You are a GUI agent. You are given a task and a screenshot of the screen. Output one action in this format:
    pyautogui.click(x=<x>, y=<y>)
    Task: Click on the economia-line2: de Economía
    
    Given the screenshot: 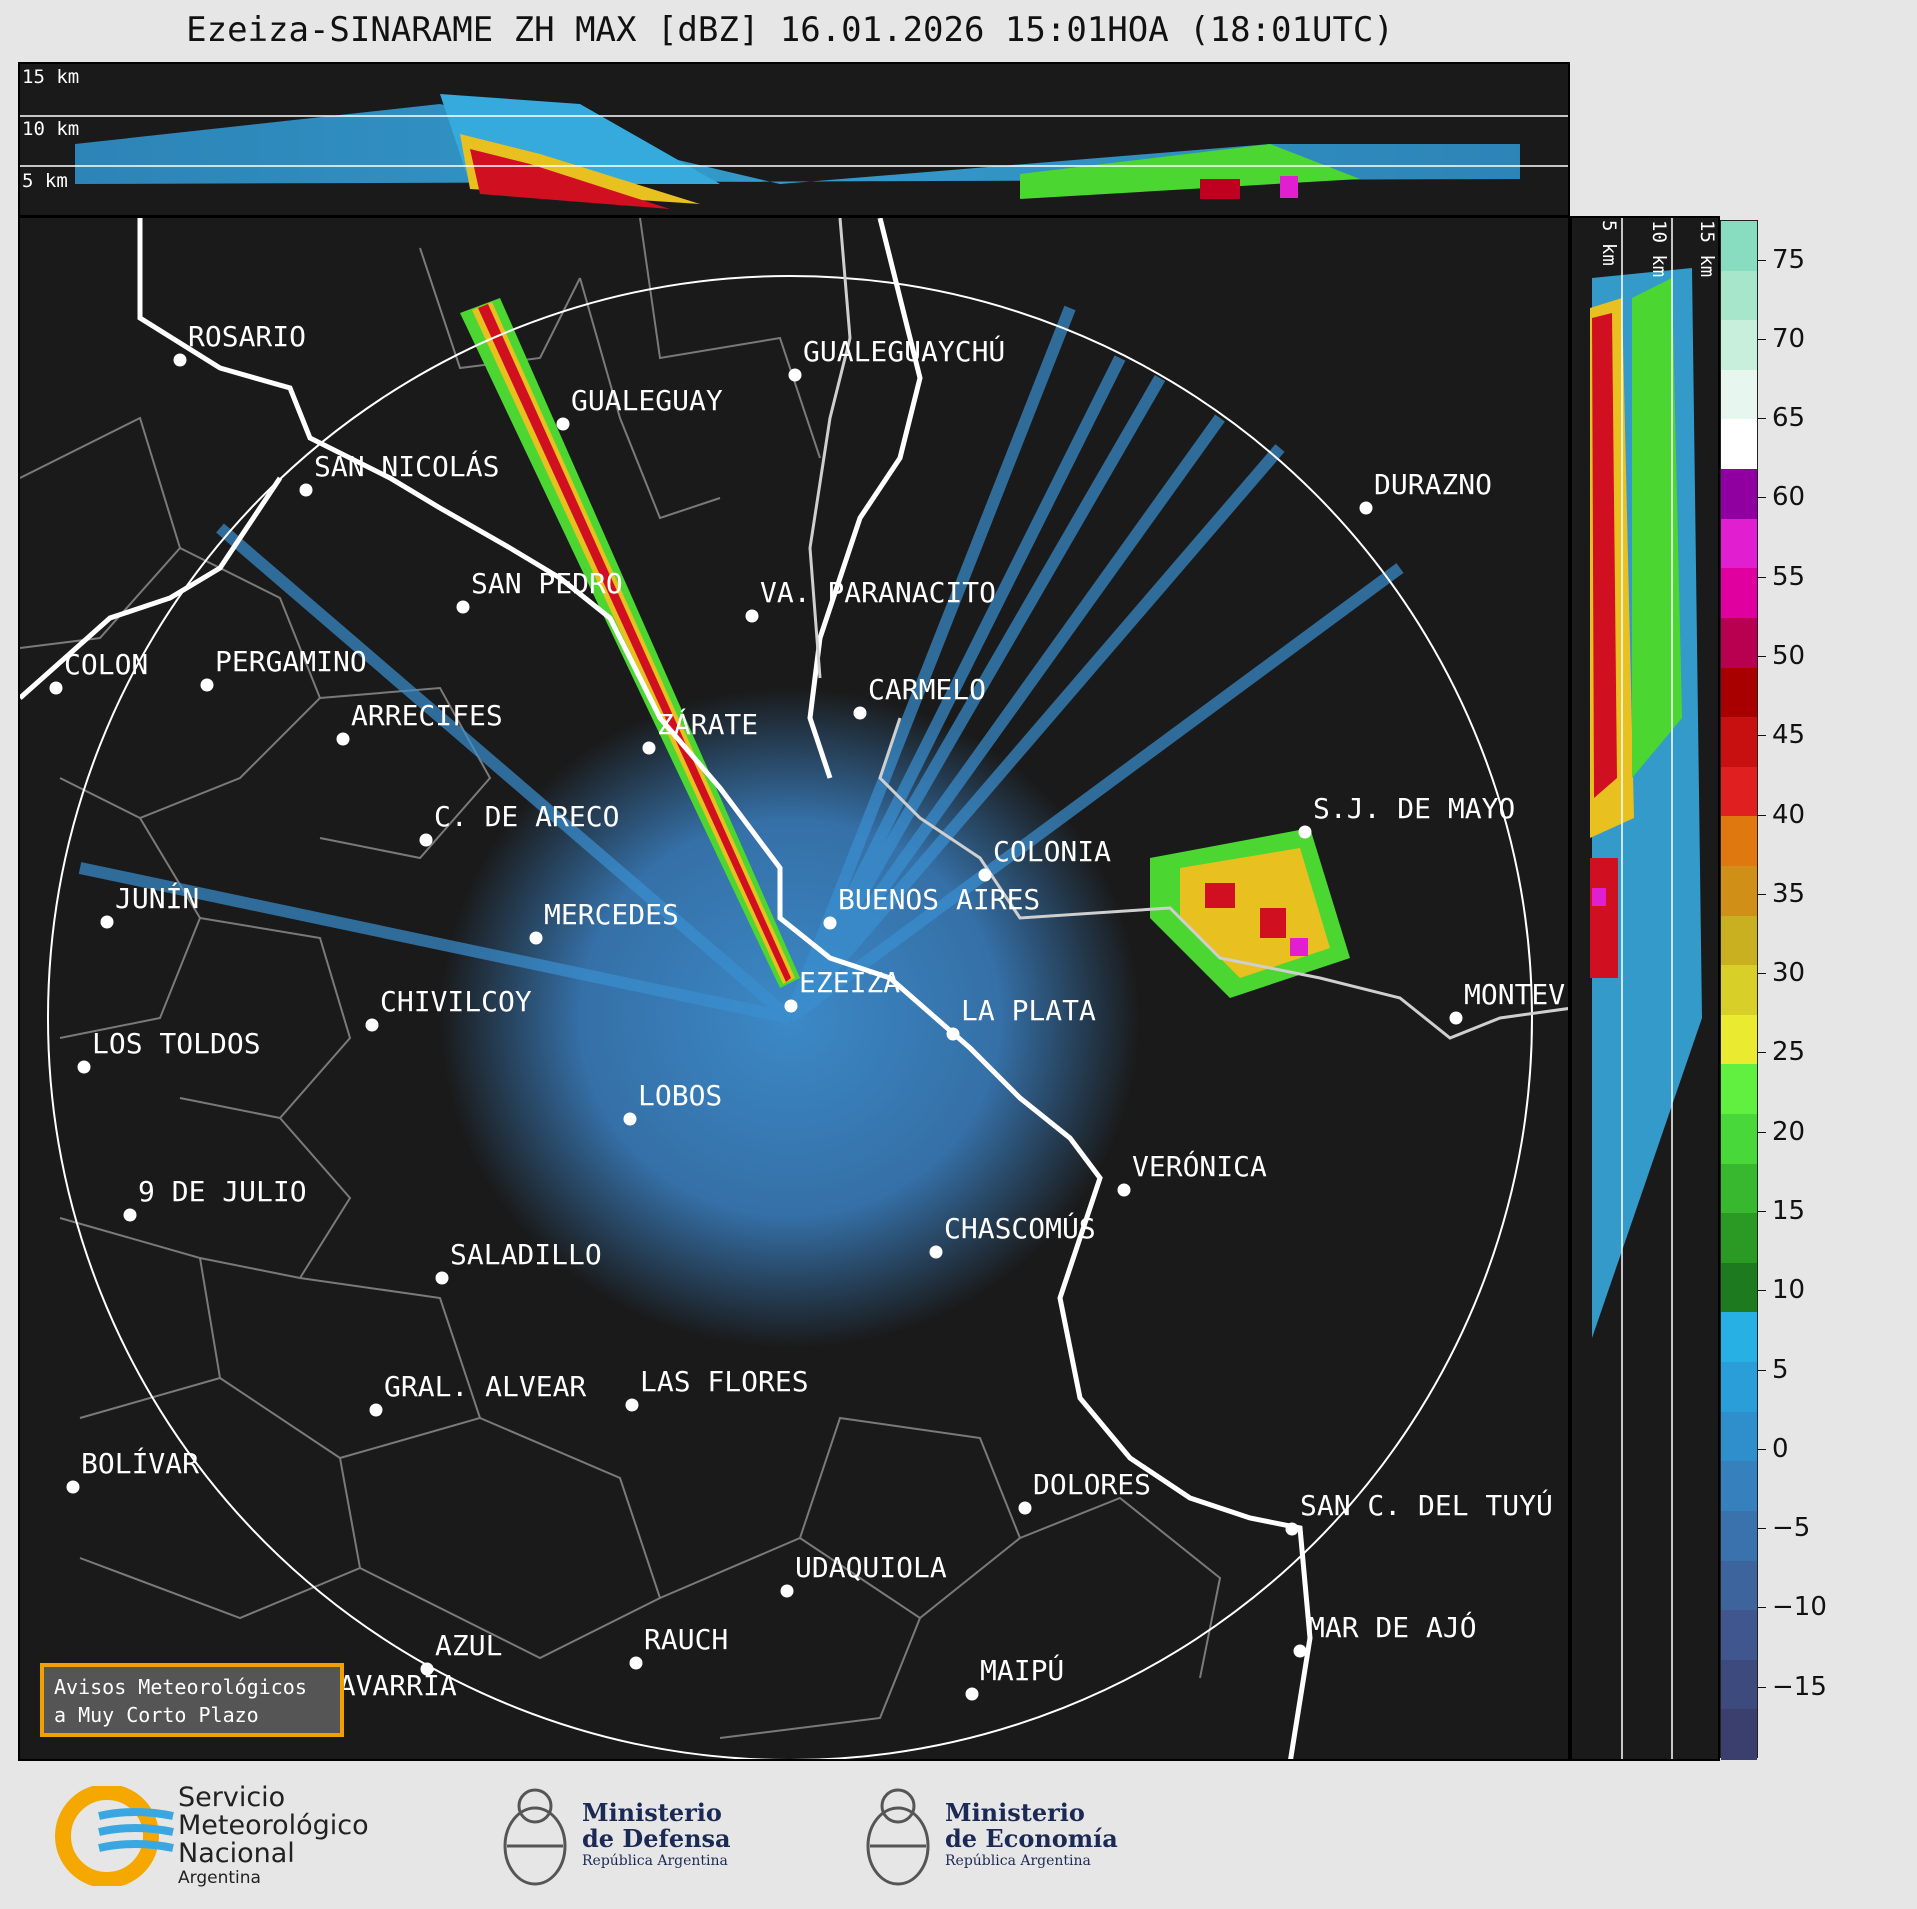 What is the action you would take?
    pyautogui.click(x=1031, y=1838)
    